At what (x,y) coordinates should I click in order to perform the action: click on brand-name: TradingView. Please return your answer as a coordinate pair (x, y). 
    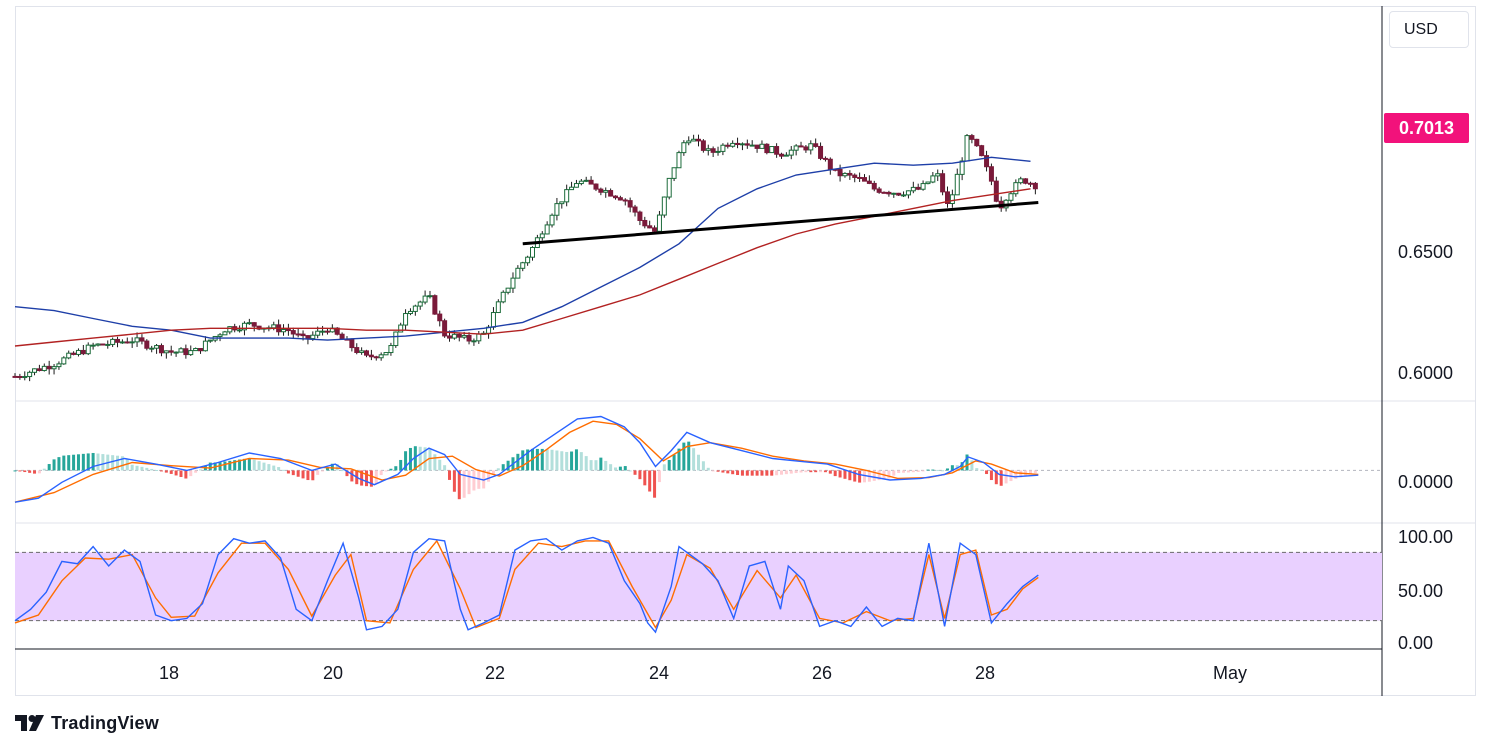
    Looking at the image, I should click on (105, 722).